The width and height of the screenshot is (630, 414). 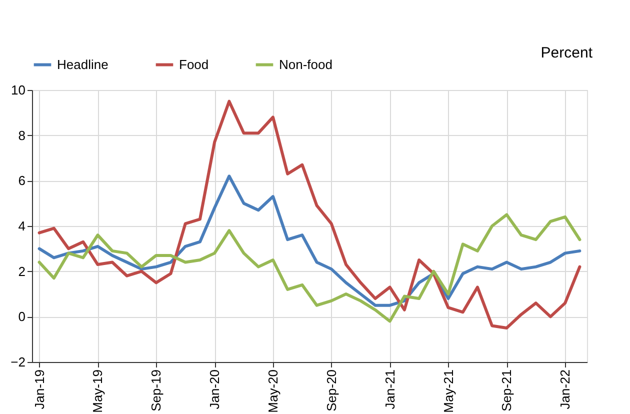 I want to click on x-tick-label: Jan-22, so click(x=565, y=390).